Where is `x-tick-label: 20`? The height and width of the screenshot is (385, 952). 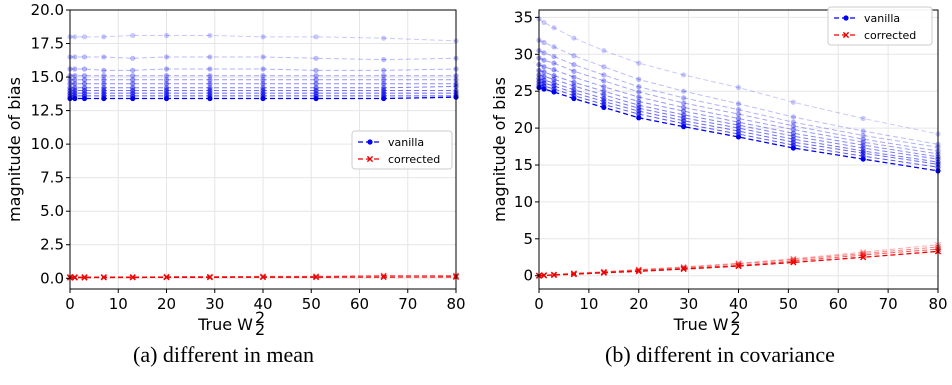 x-tick-label: 20 is located at coordinates (166, 304).